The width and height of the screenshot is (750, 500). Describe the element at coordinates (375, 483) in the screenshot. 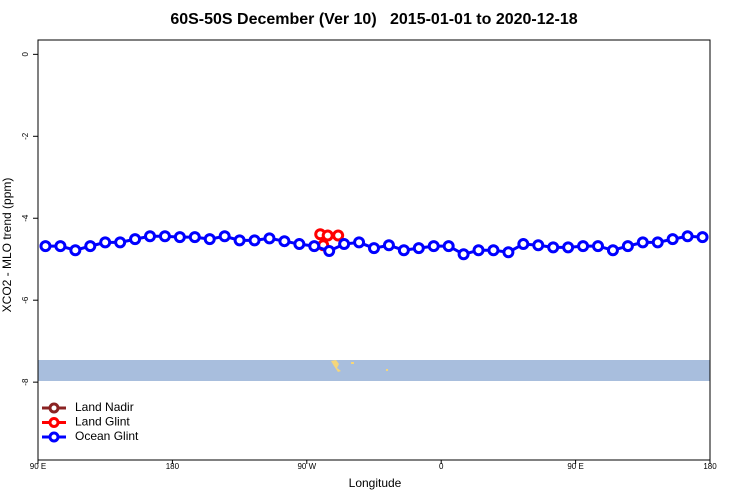

I see `x-axis-label: Longitude` at that location.